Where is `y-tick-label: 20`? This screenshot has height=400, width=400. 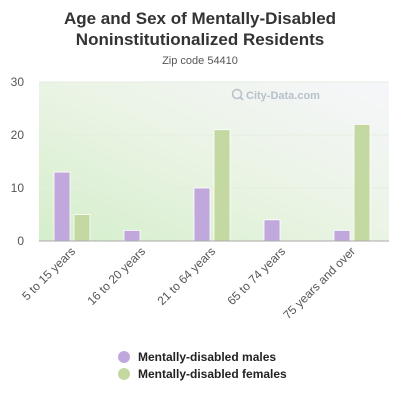
y-tick-label: 20 is located at coordinates (18, 135).